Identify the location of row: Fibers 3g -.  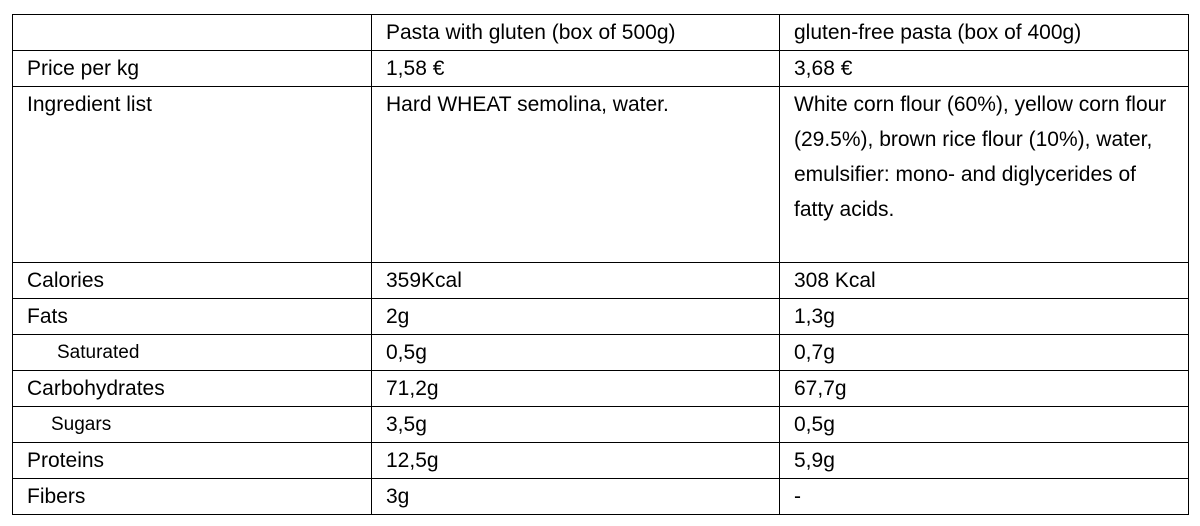
(600, 496).